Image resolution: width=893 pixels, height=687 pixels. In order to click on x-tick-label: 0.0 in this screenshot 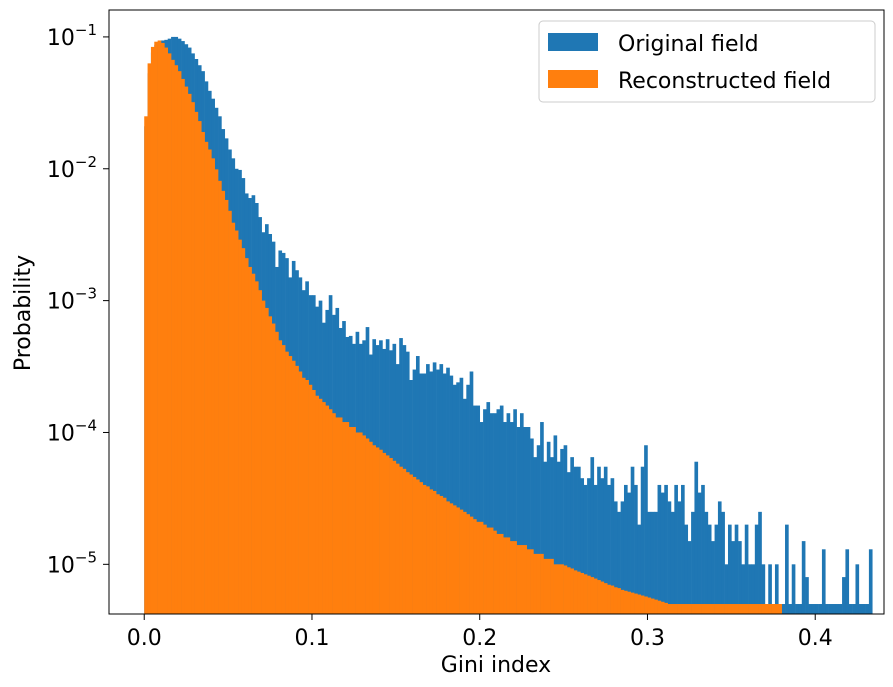, I will do `click(144, 638)`.